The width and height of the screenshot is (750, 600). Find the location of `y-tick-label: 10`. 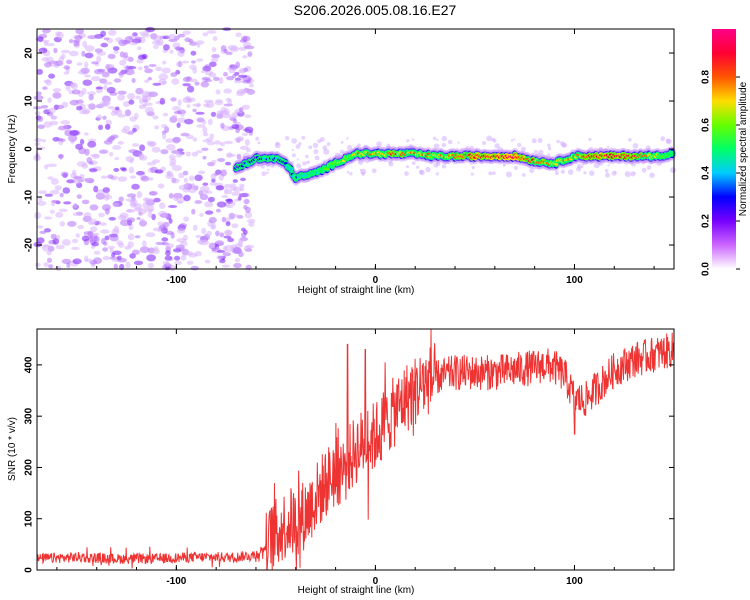

y-tick-label: 10 is located at coordinates (29, 101).